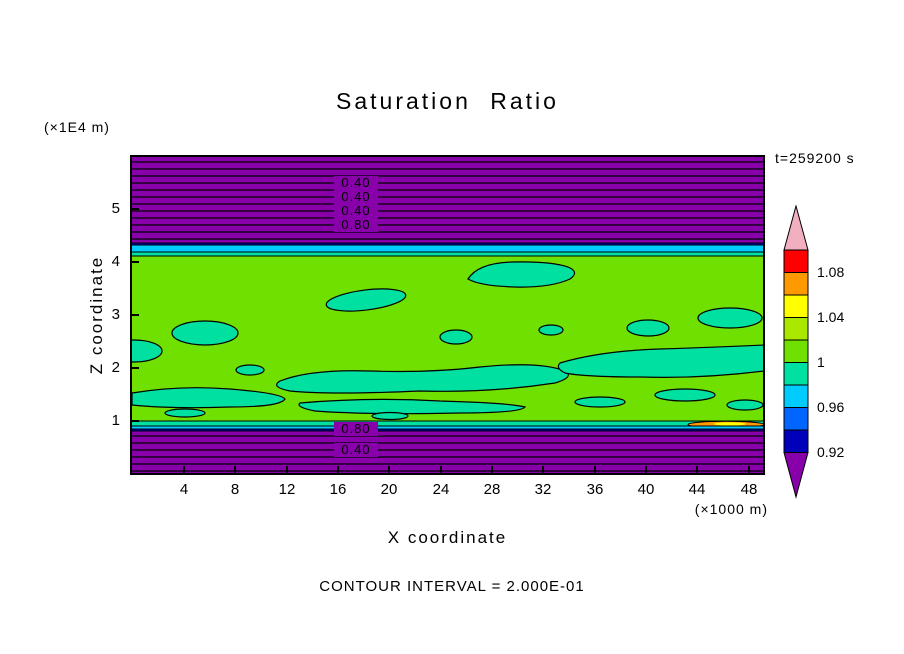 The image size is (904, 654). Describe the element at coordinates (796, 227) in the screenshot. I see `colorbar-arrow-above` at that location.